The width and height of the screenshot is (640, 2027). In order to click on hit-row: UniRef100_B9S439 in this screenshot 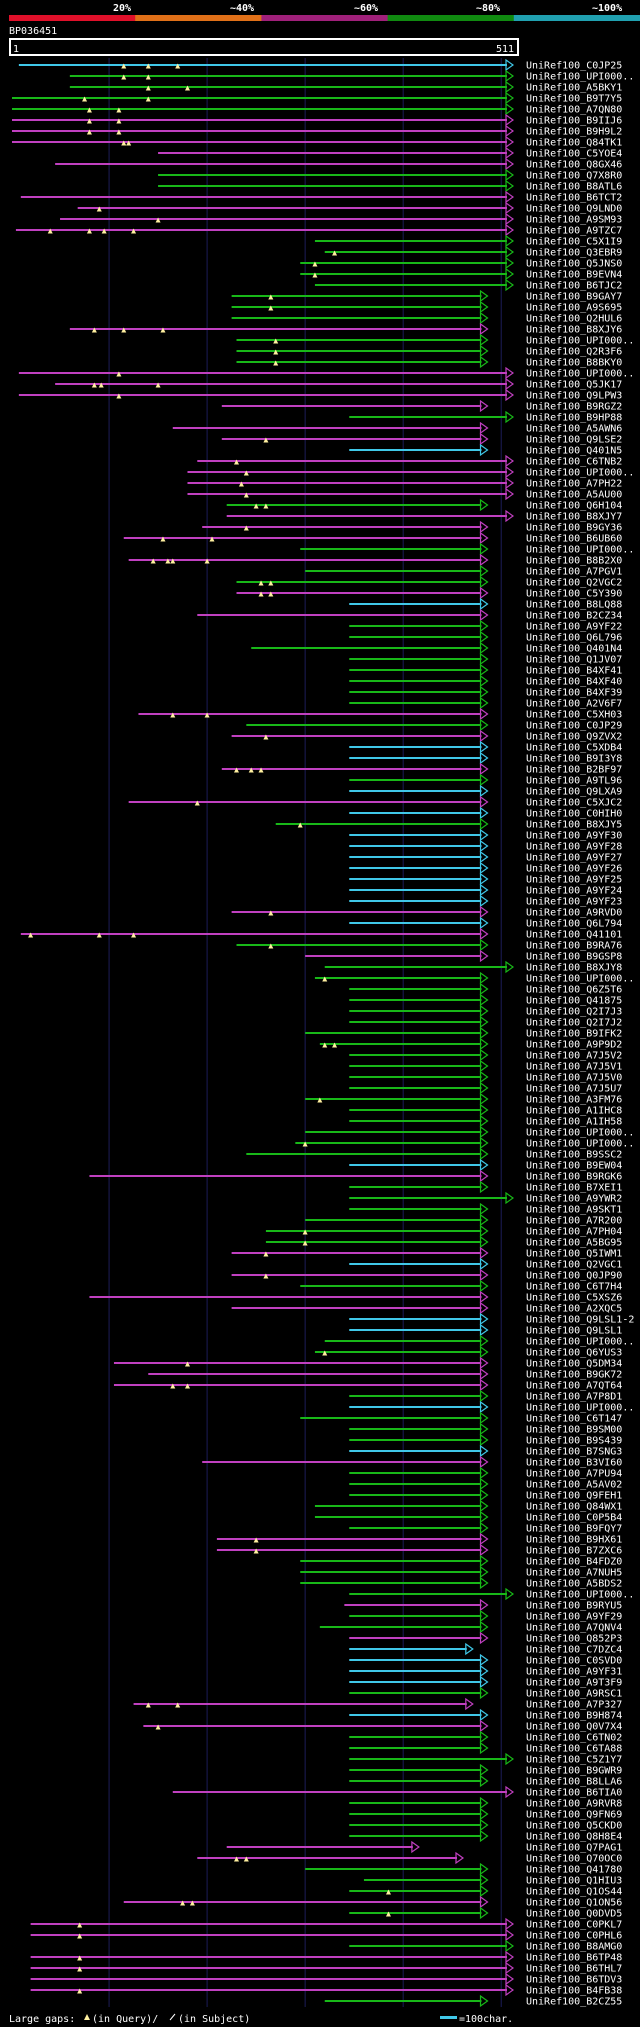, I will do `click(485, 1440)`.